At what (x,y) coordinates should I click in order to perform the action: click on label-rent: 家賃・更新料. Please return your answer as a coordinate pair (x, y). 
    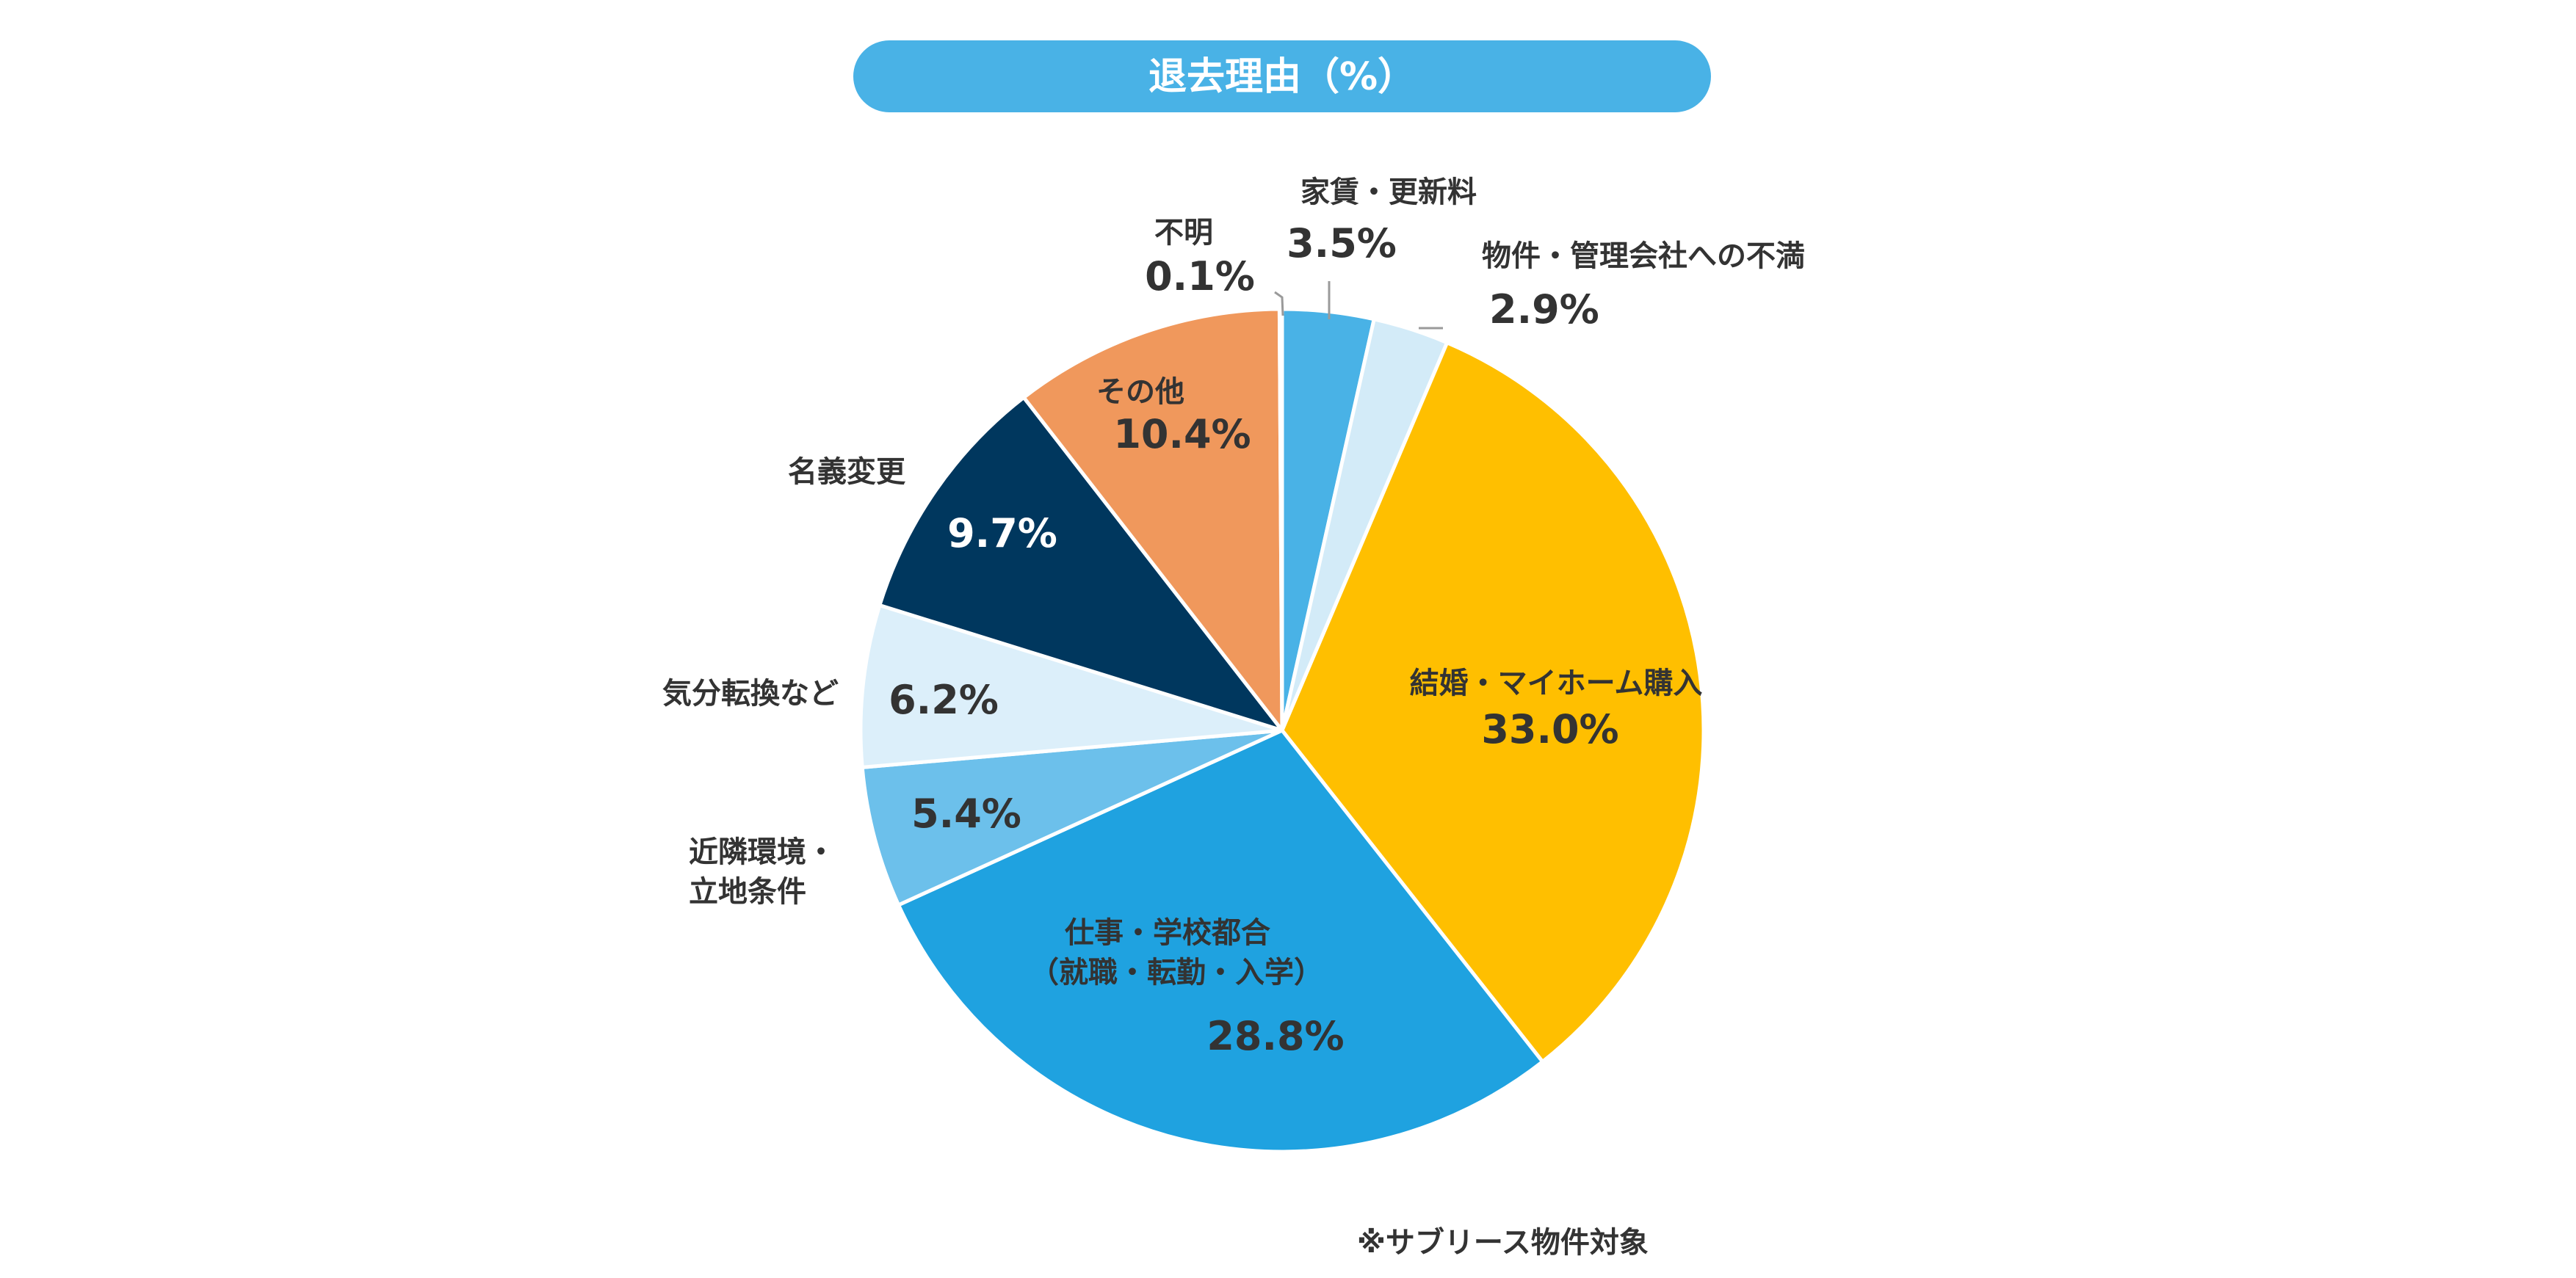
    Looking at the image, I should click on (1388, 192).